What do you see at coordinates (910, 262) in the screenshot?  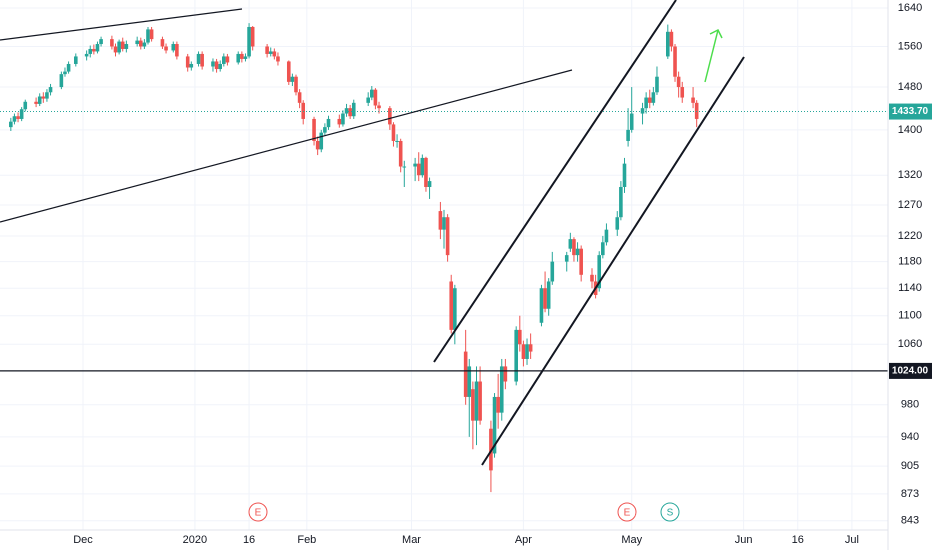 I see `y-tick-label: 1180` at bounding box center [910, 262].